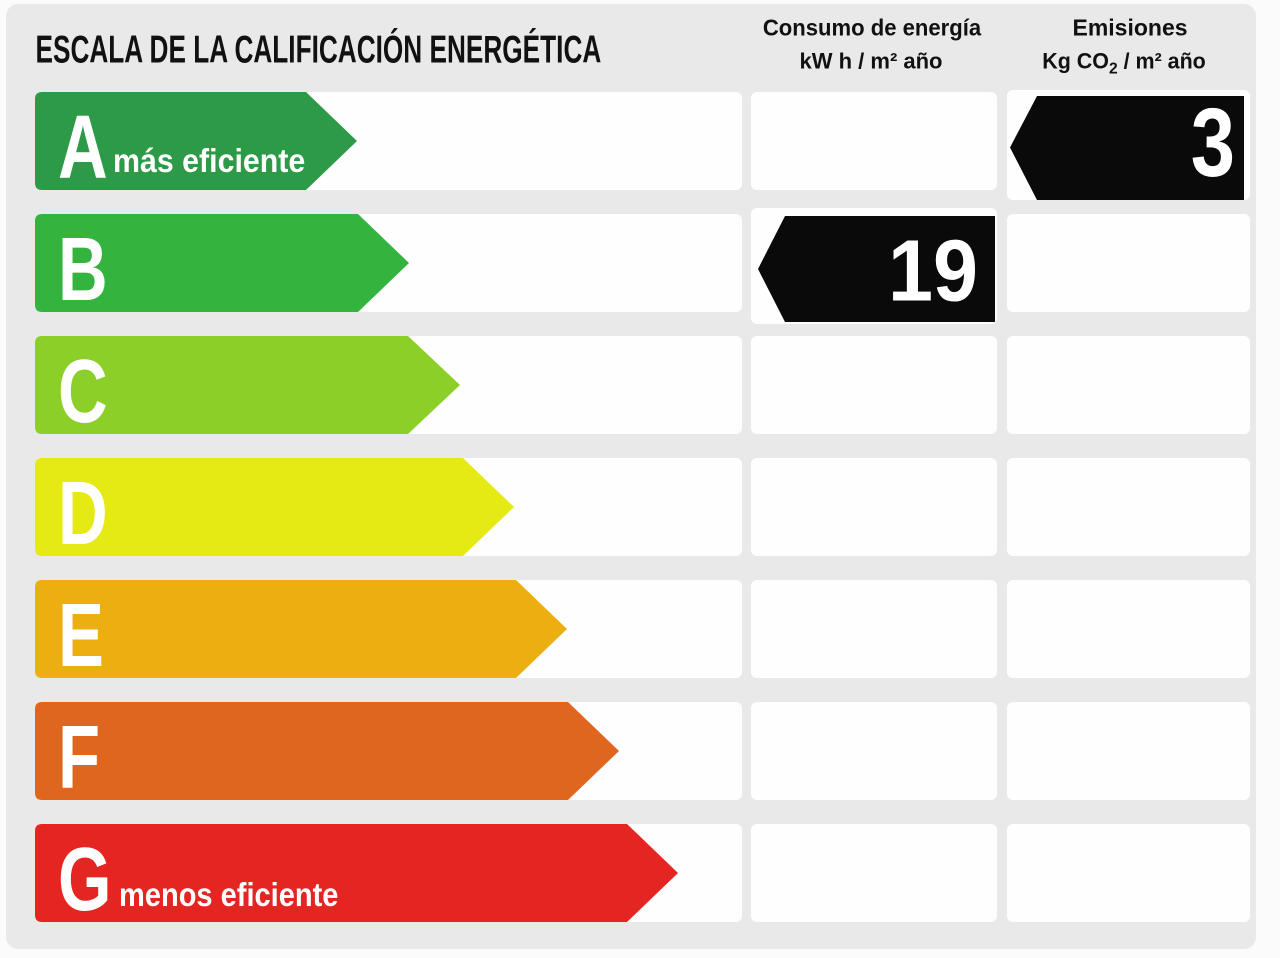 Image resolution: width=1280 pixels, height=958 pixels. I want to click on svg-text: A, so click(83, 146).